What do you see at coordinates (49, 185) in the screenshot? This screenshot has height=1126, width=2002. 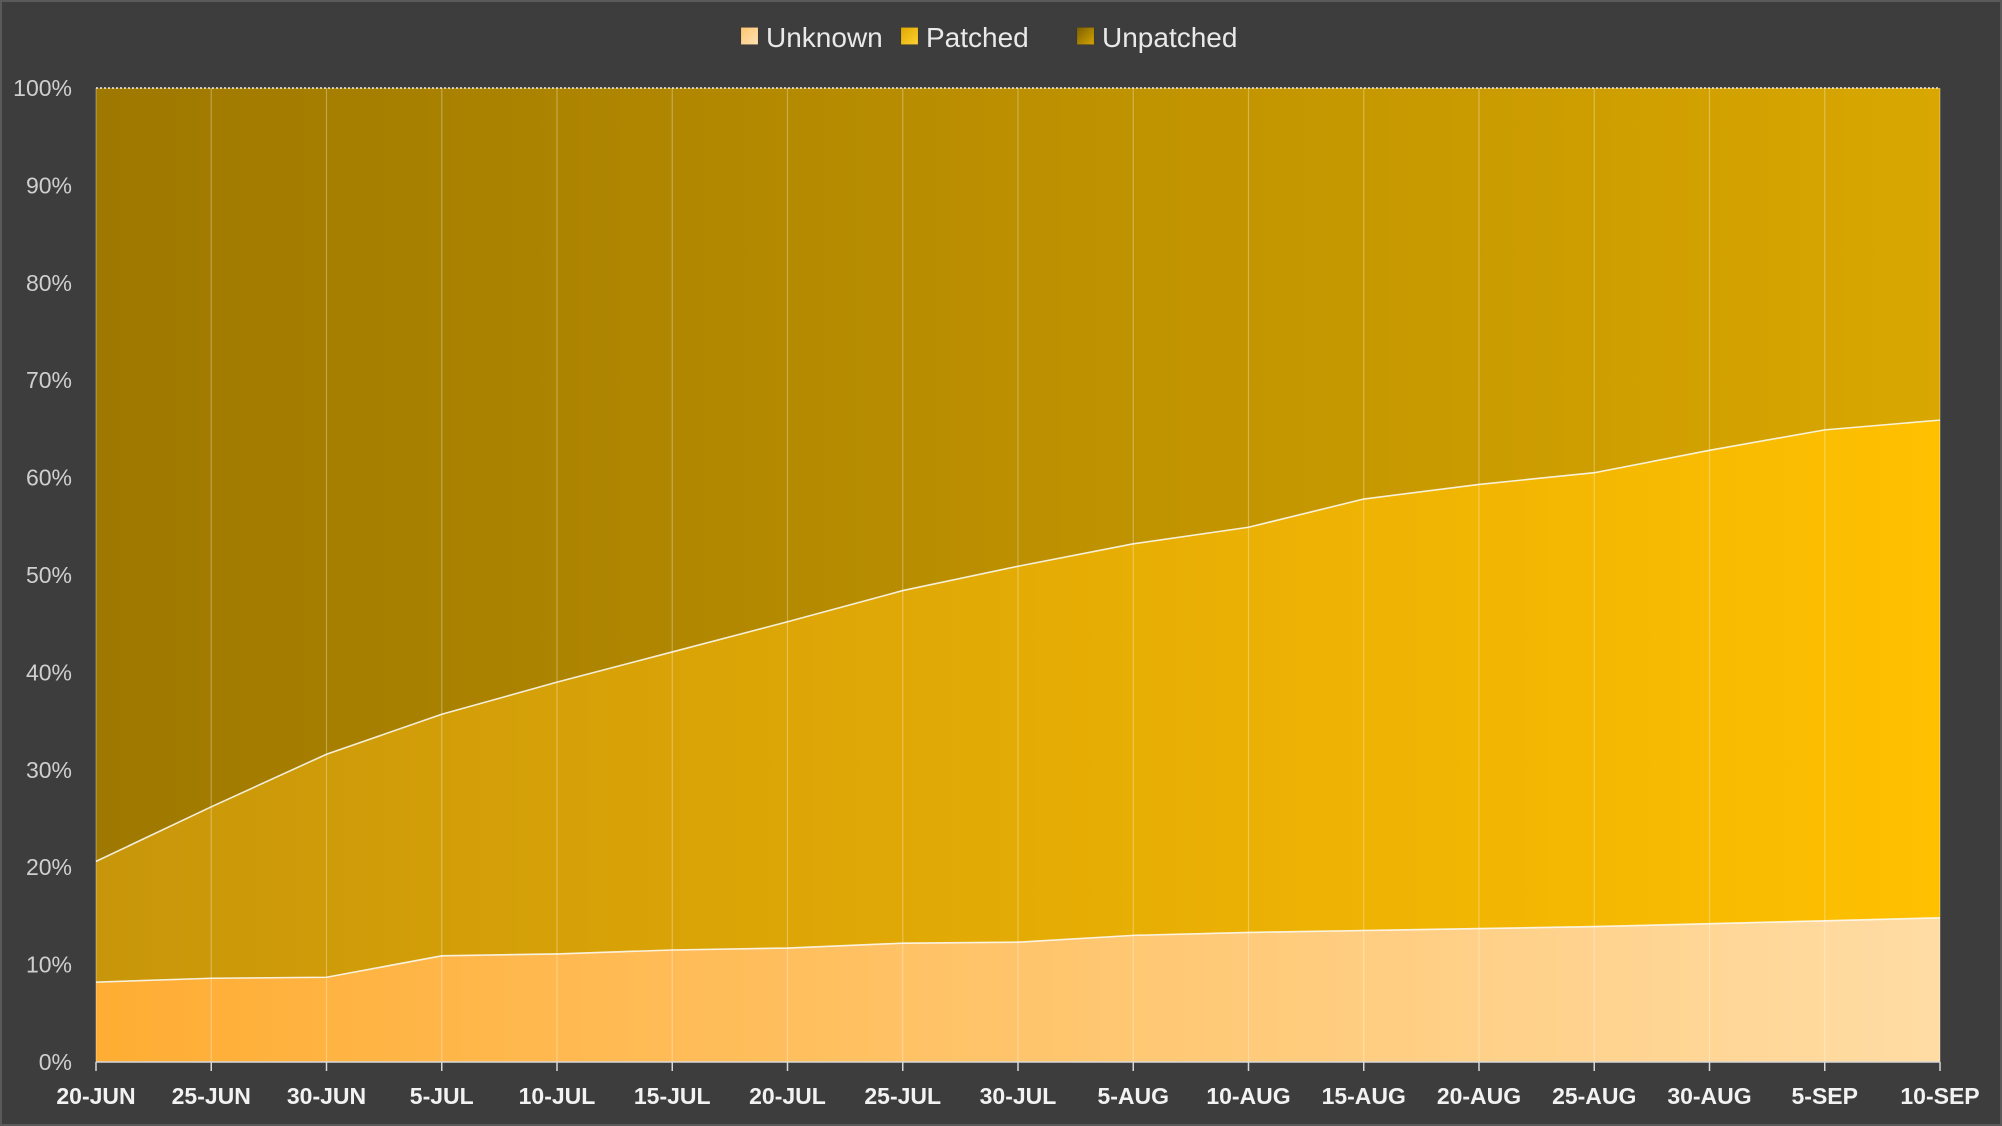 I see `y-tick-label: 90%` at bounding box center [49, 185].